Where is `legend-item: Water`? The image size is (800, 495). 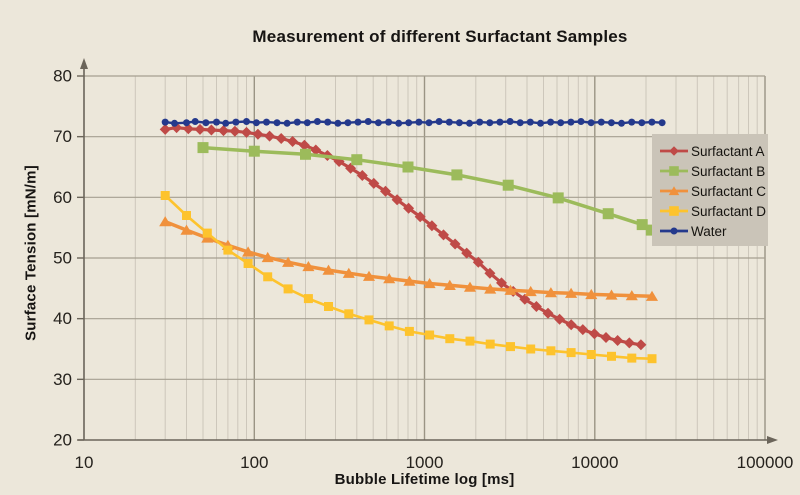
legend-item: Water is located at coordinates (713, 231).